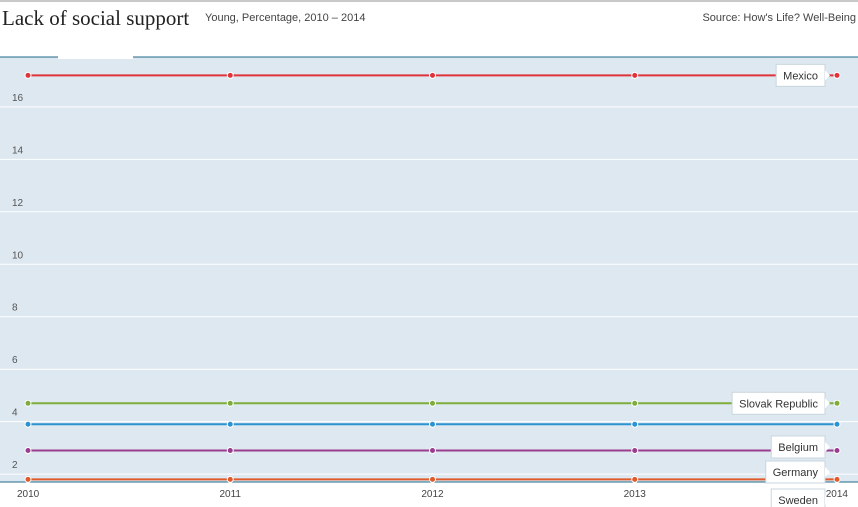 This screenshot has height=507, width=858. Describe the element at coordinates (230, 494) in the screenshot. I see `x-tick-label: 2011` at that location.